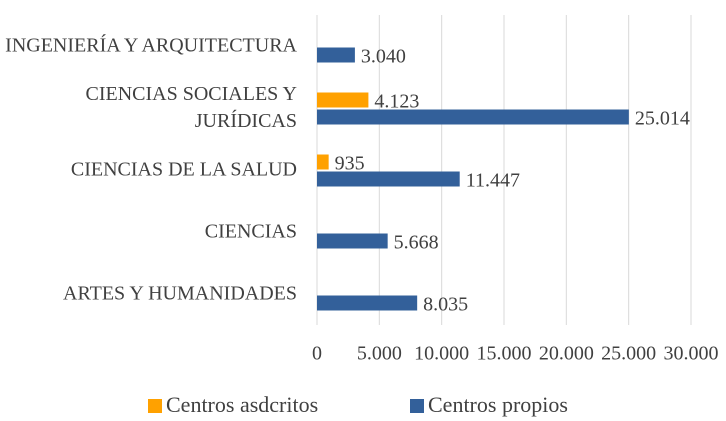  What do you see at coordinates (317, 354) in the screenshot?
I see `x-tick-label: 0` at bounding box center [317, 354].